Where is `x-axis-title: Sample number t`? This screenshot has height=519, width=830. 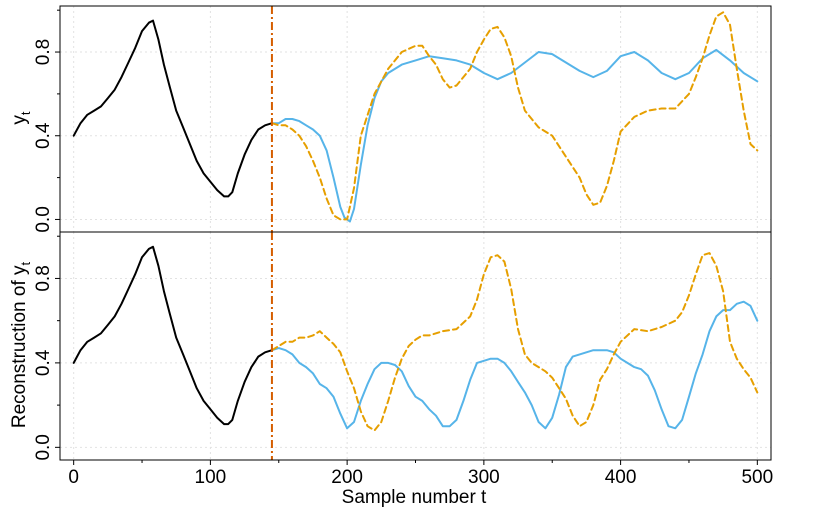 x-axis-title: Sample number t is located at coordinates (414, 497).